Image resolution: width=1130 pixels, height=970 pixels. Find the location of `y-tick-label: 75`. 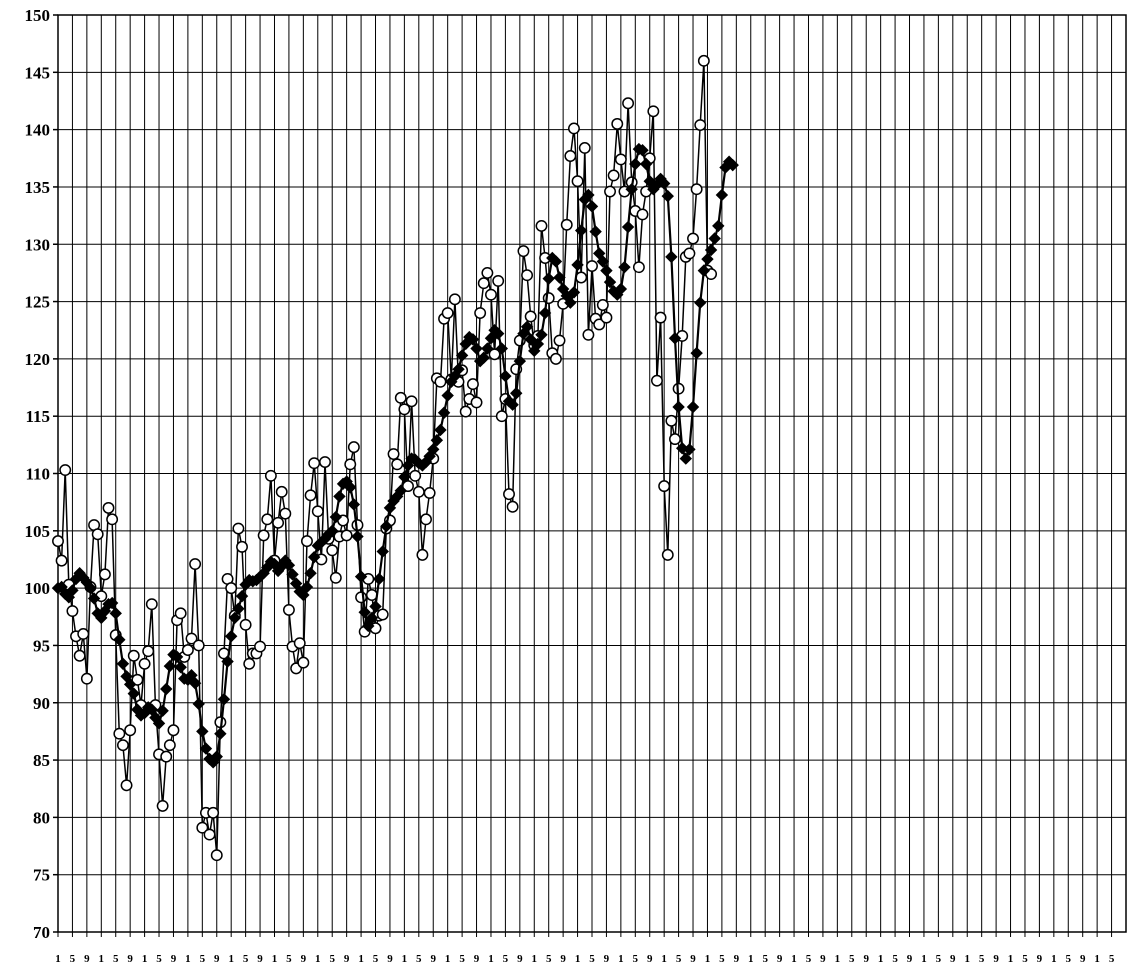

y-tick-label: 75 is located at coordinates (41, 875).